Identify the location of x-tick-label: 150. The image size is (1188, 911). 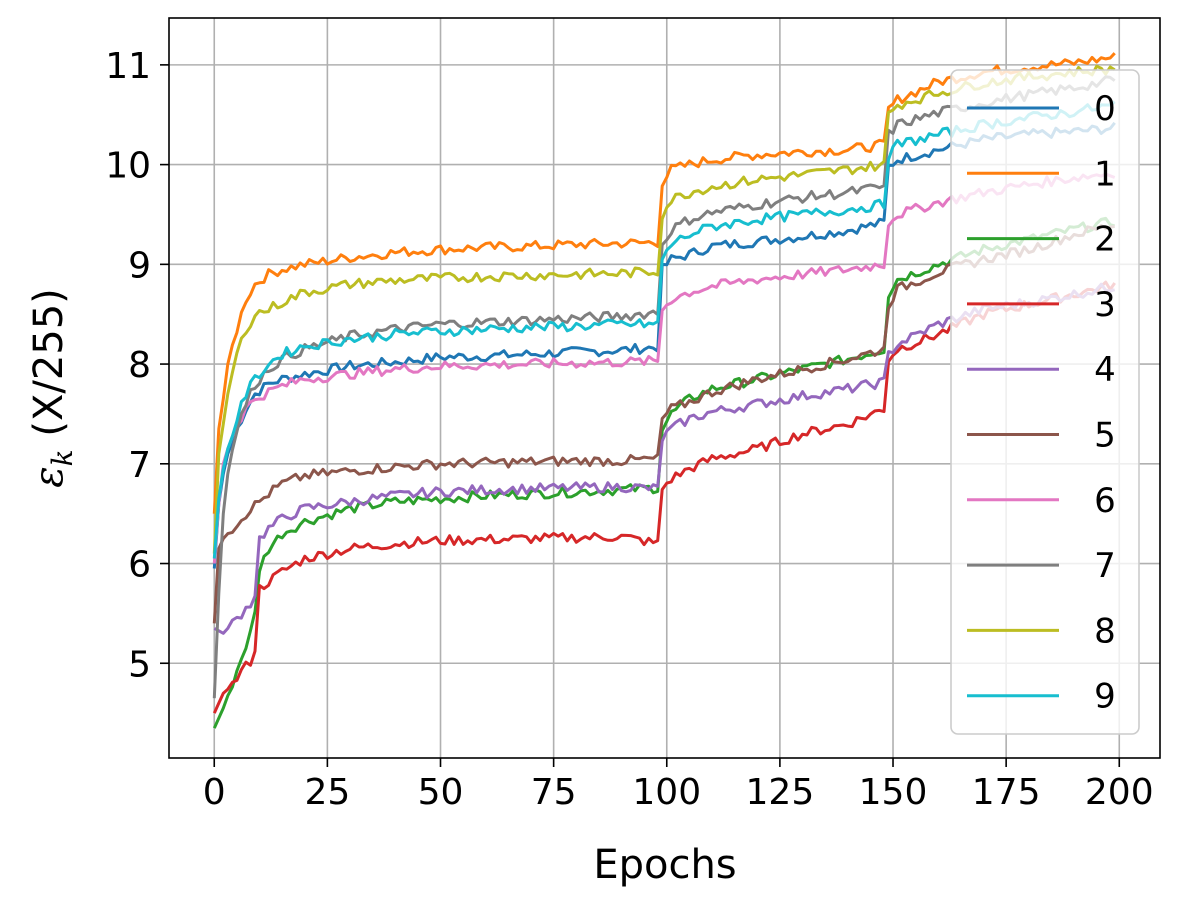
(893, 792).